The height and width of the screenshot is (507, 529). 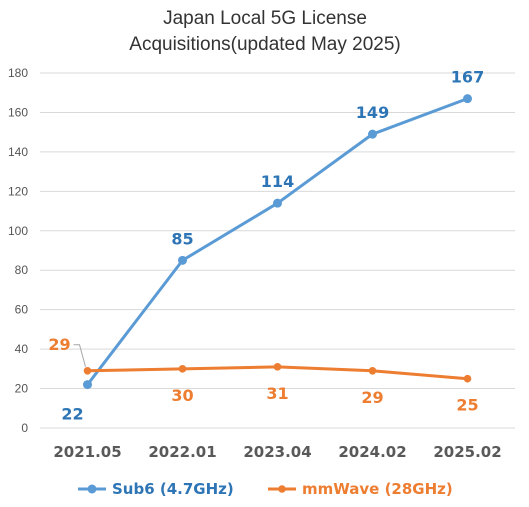 What do you see at coordinates (265, 489) in the screenshot?
I see `legend: Sub6 (4.7GHz) mmWave (28GHz)` at bounding box center [265, 489].